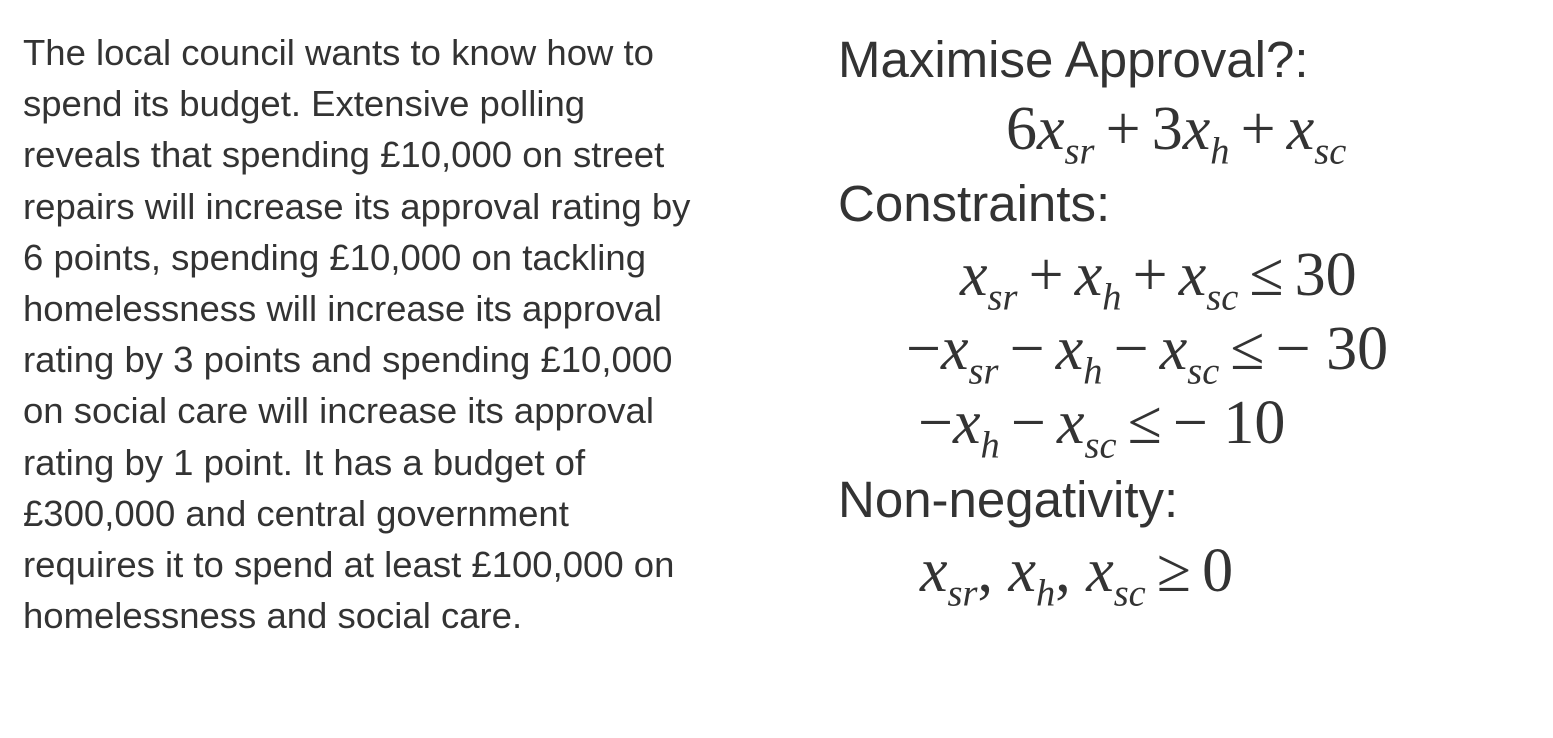 The image size is (1553, 738). What do you see at coordinates (348, 360) in the screenshot?
I see `problem-line: rating by 3 points and spending £10,000` at bounding box center [348, 360].